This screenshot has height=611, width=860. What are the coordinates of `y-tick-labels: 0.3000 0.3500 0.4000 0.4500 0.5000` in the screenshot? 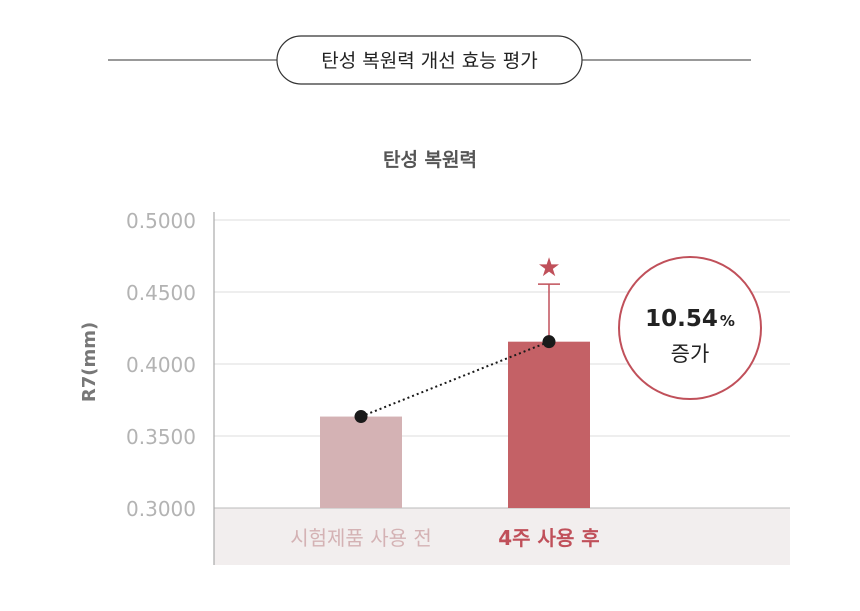 It's located at (161, 365).